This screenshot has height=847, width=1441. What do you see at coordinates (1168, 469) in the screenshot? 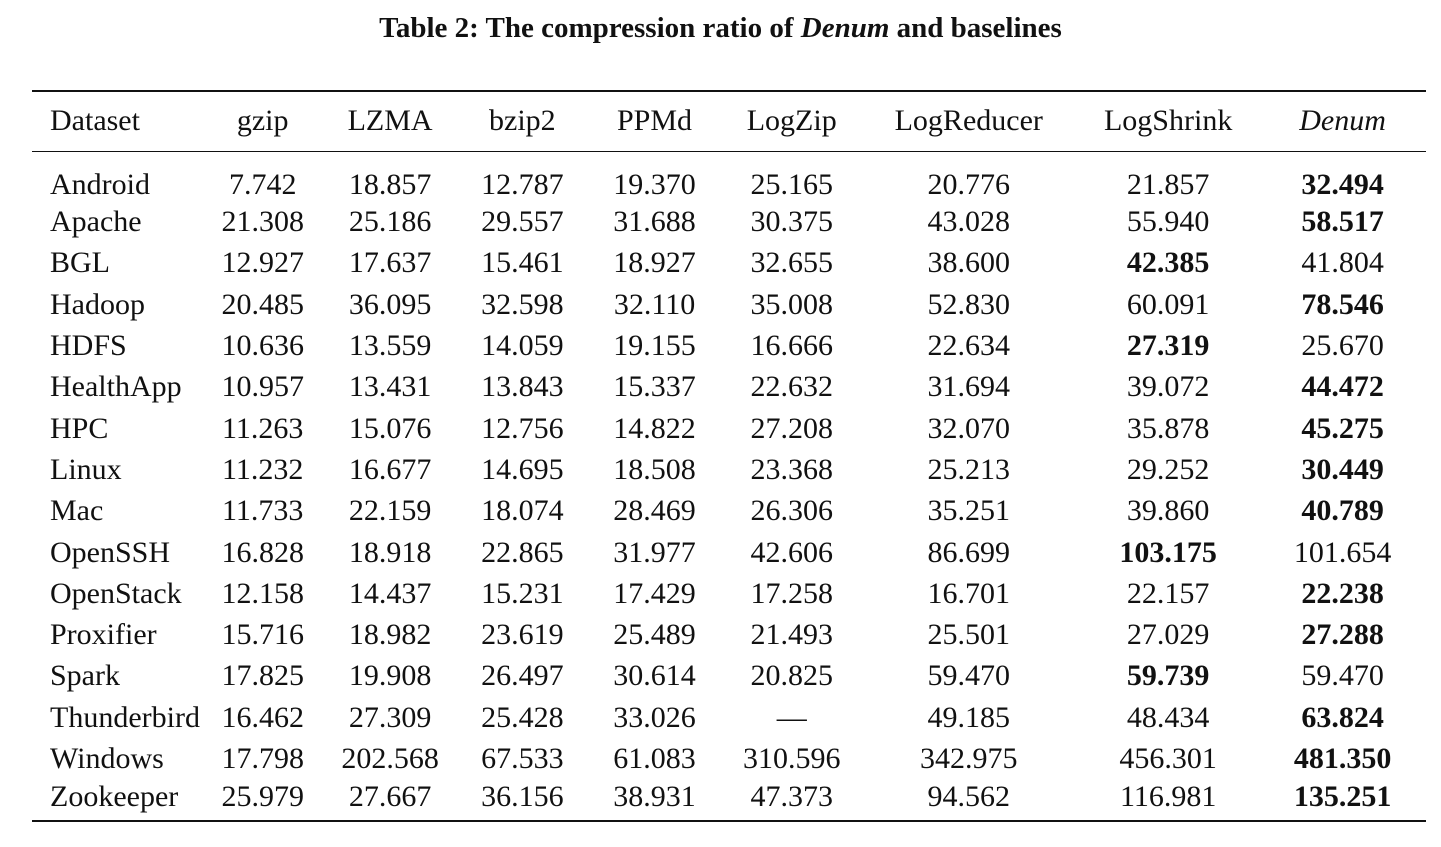
I see `value-cell: 29.252` at bounding box center [1168, 469].